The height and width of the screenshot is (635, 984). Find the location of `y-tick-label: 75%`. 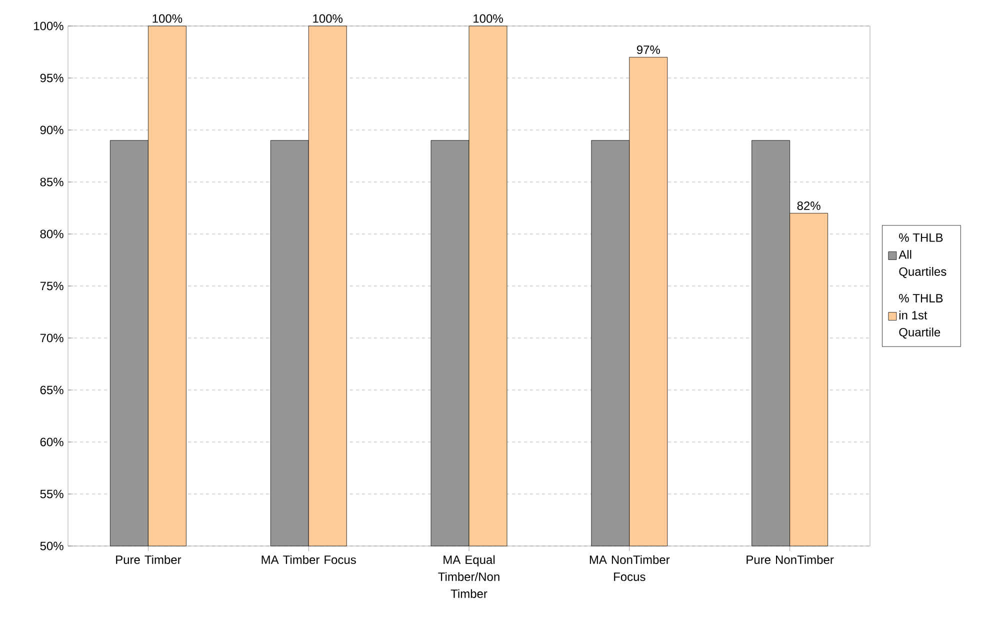

y-tick-label: 75% is located at coordinates (52, 286).